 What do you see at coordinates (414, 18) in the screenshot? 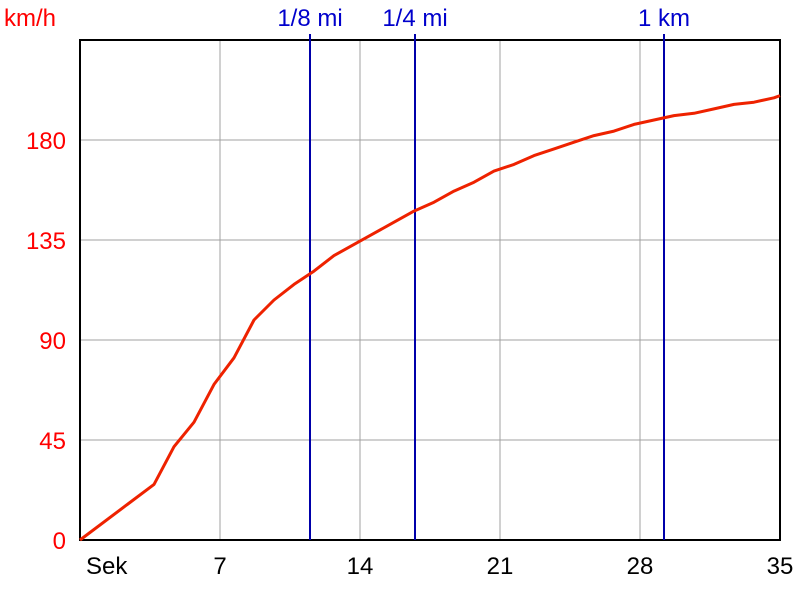
I see `marker-label-1: 1/4 mi` at bounding box center [414, 18].